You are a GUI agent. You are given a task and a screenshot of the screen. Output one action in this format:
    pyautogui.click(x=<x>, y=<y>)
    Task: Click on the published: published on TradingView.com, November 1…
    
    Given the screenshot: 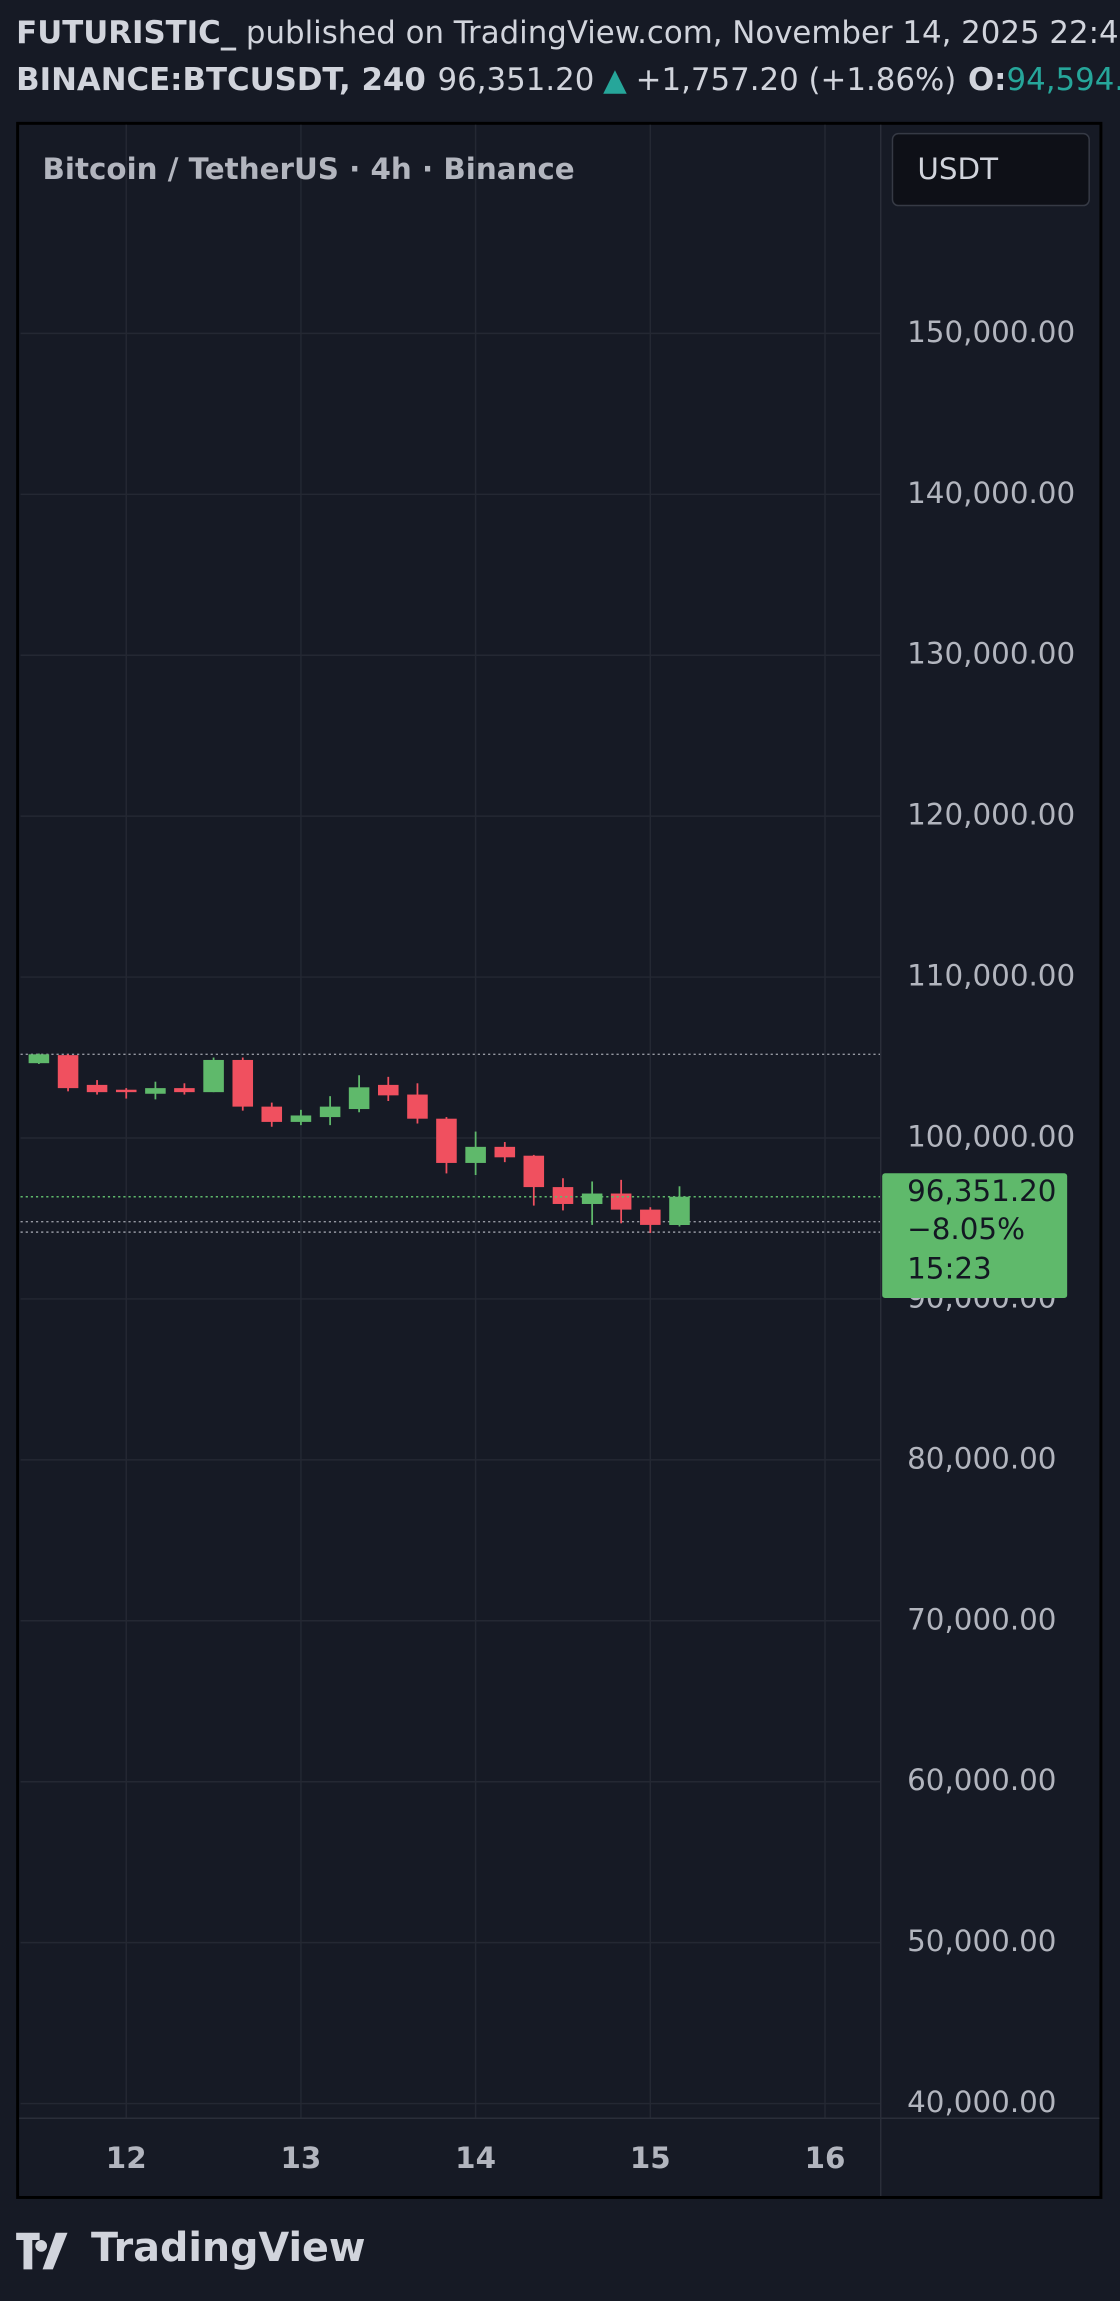 What is the action you would take?
    pyautogui.click(x=677, y=32)
    